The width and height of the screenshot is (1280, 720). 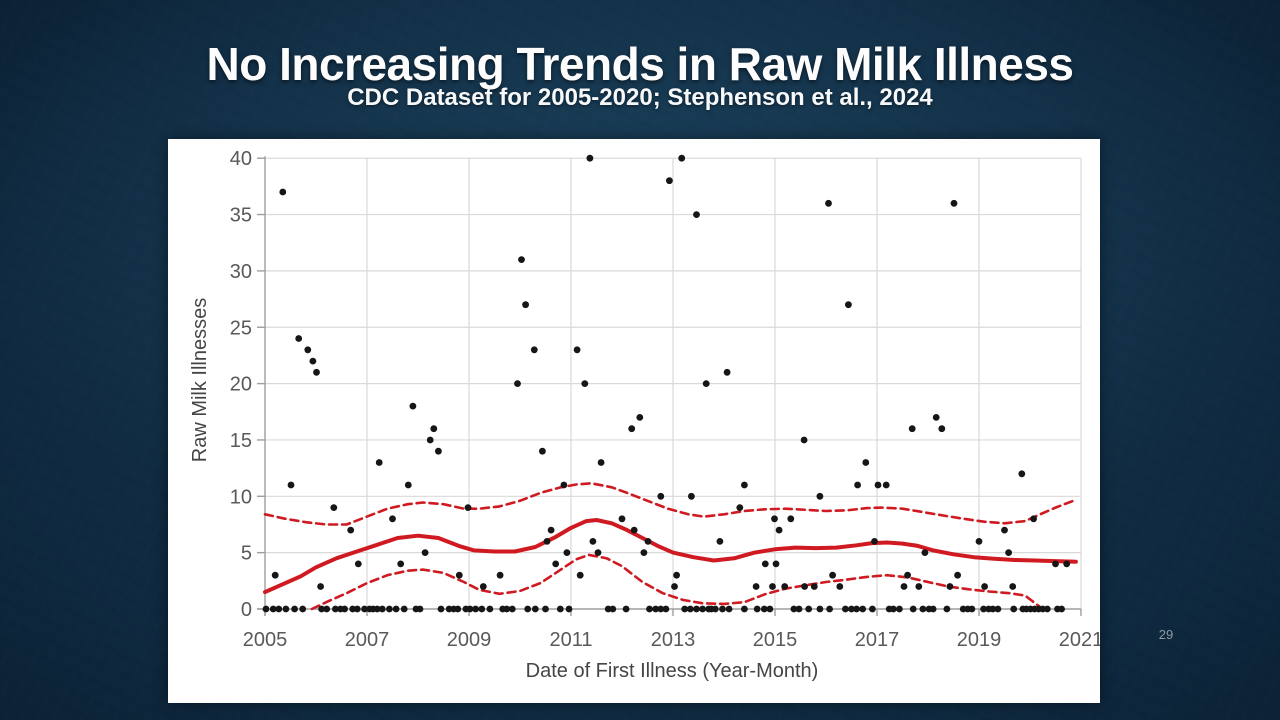 What do you see at coordinates (670, 556) in the screenshot?
I see `trend-line` at bounding box center [670, 556].